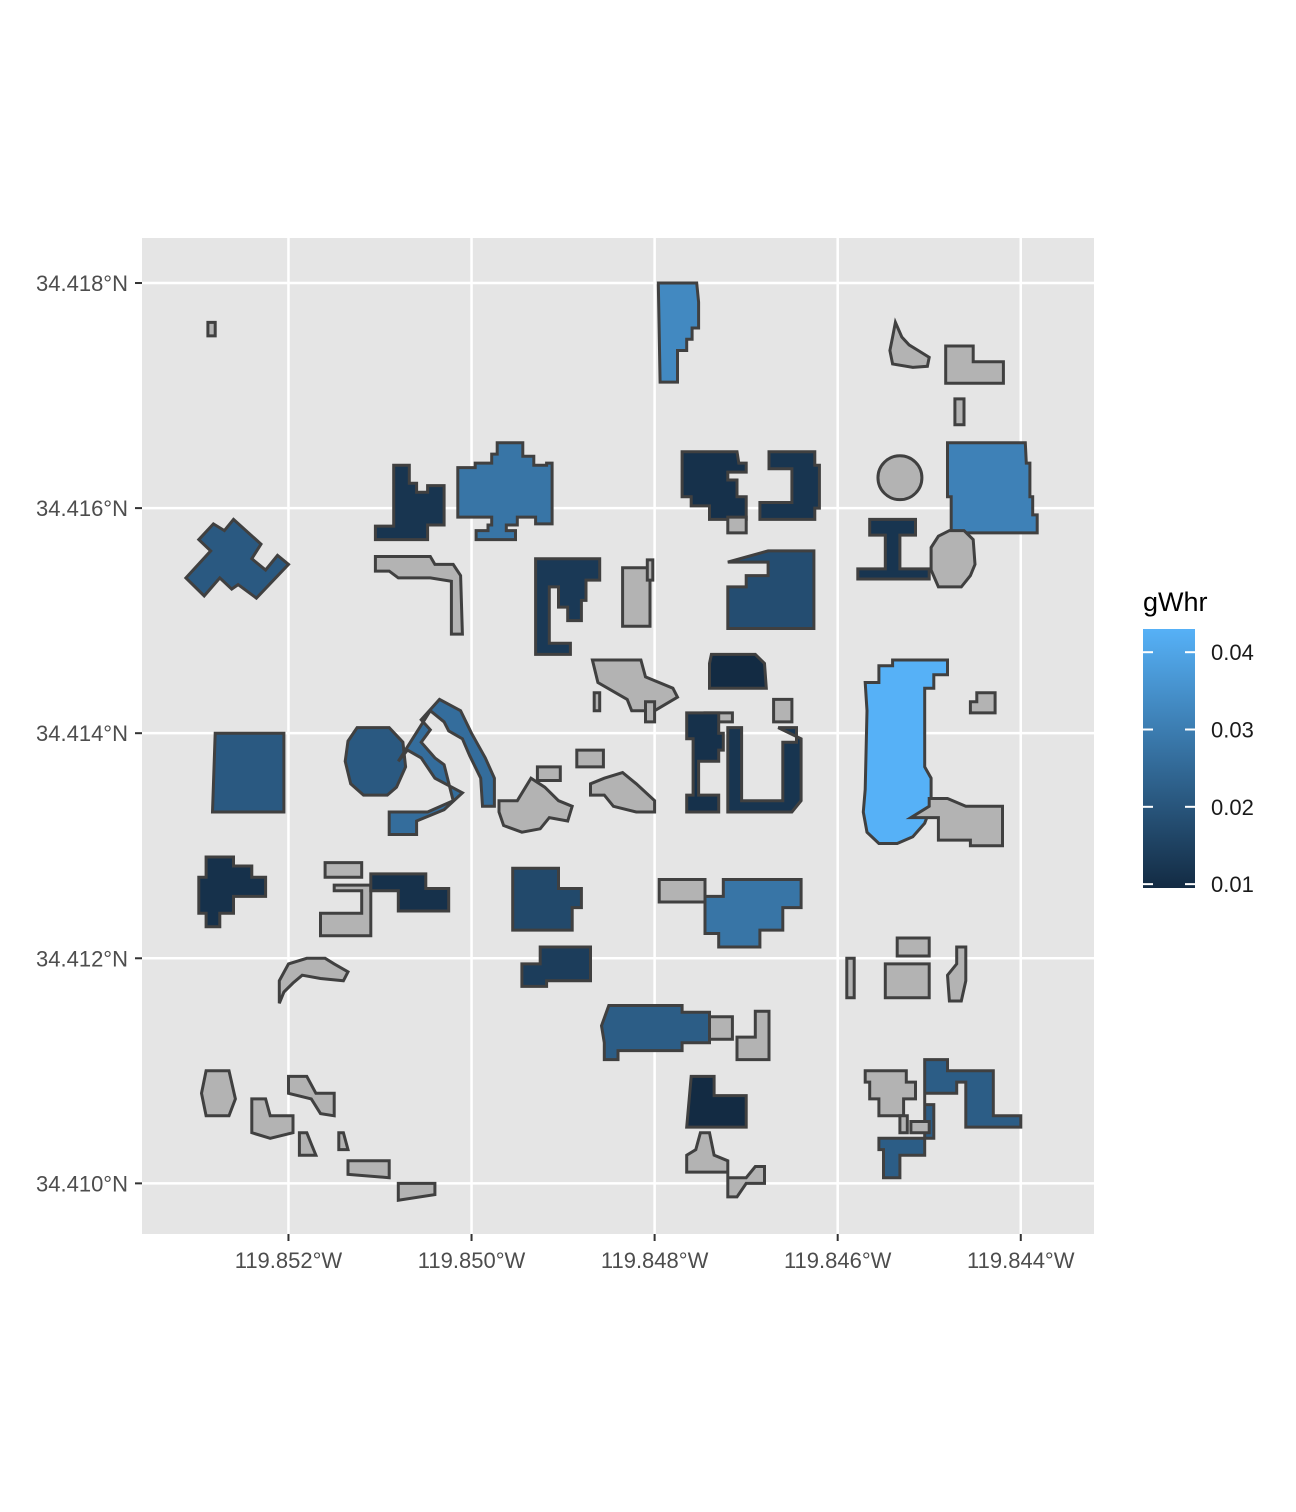 Image resolution: width=1296 pixels, height=1512 pixels. I want to click on x-tick-label: 119.848°W, so click(655, 1260).